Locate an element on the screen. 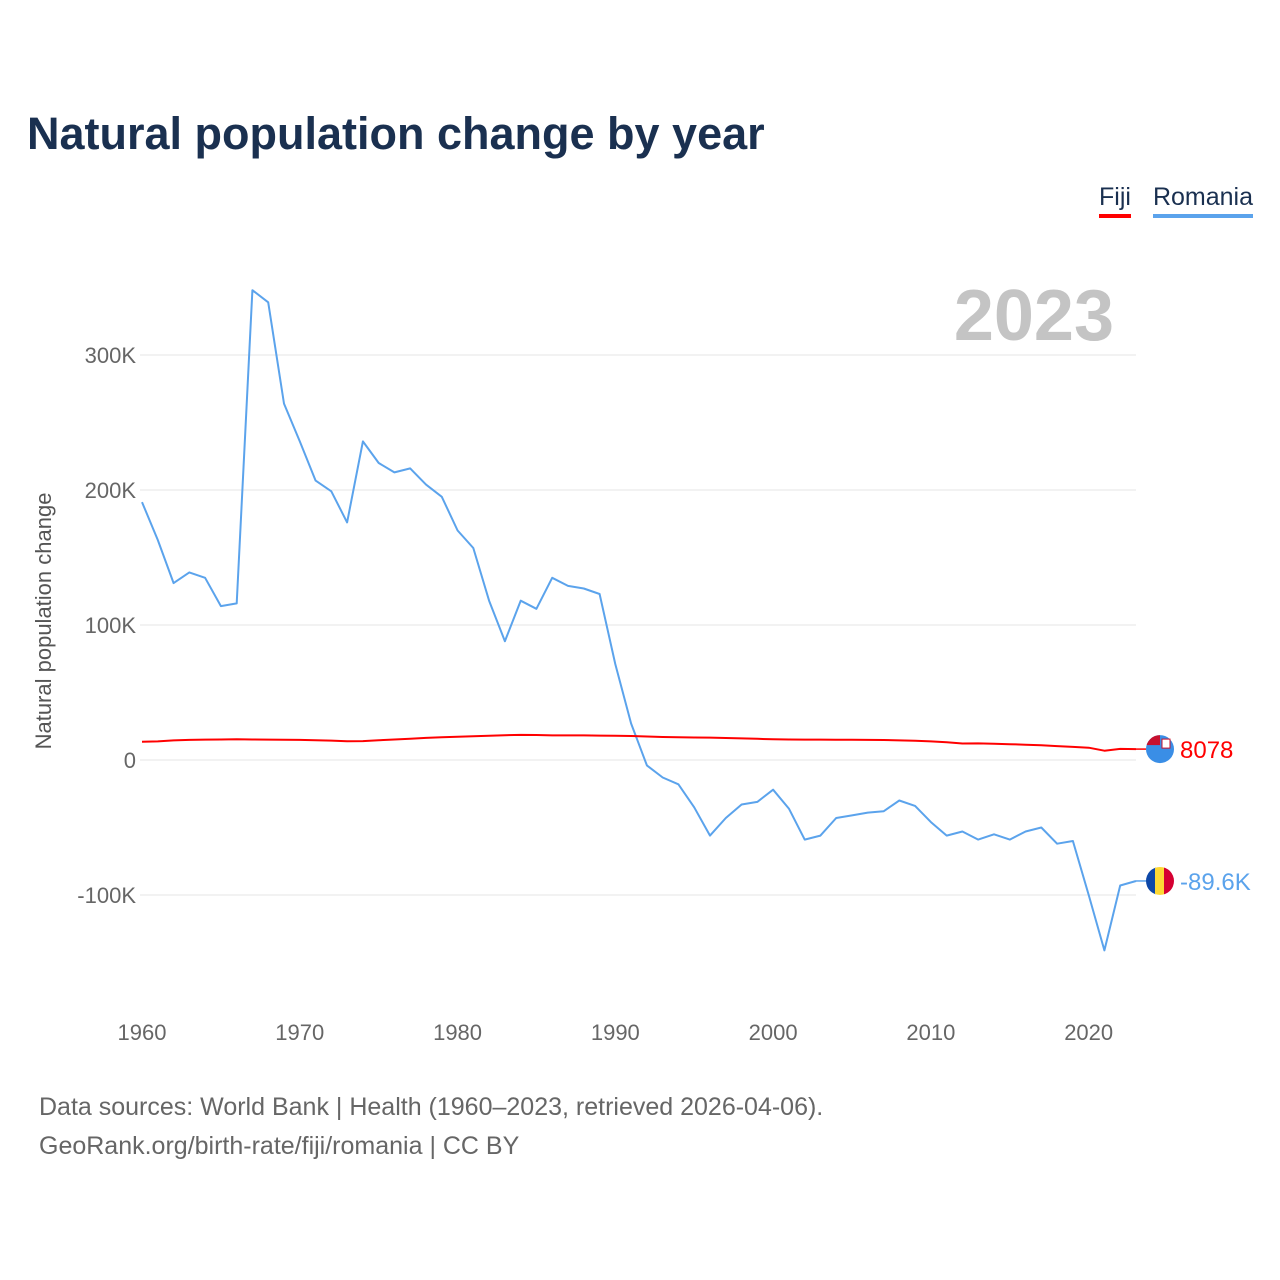  x-tick-label: 2010 is located at coordinates (930, 1032).